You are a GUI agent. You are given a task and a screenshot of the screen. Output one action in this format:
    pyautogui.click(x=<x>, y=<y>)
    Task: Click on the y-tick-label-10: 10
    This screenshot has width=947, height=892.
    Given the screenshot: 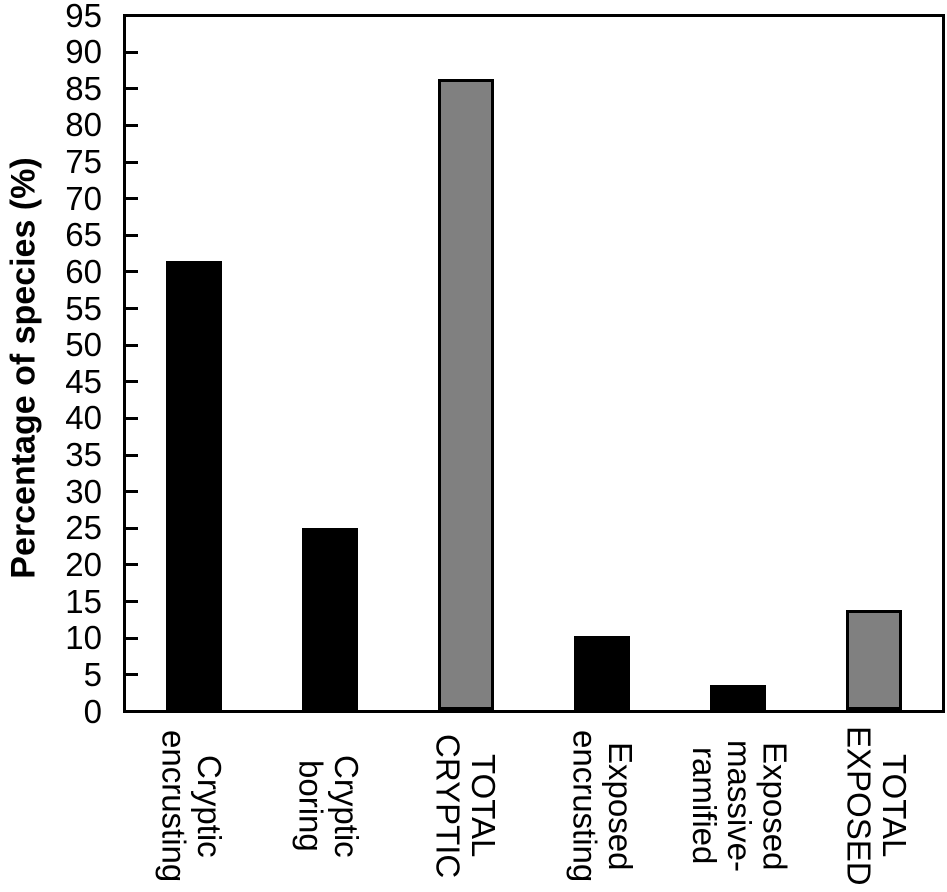 What is the action you would take?
    pyautogui.click(x=83, y=638)
    